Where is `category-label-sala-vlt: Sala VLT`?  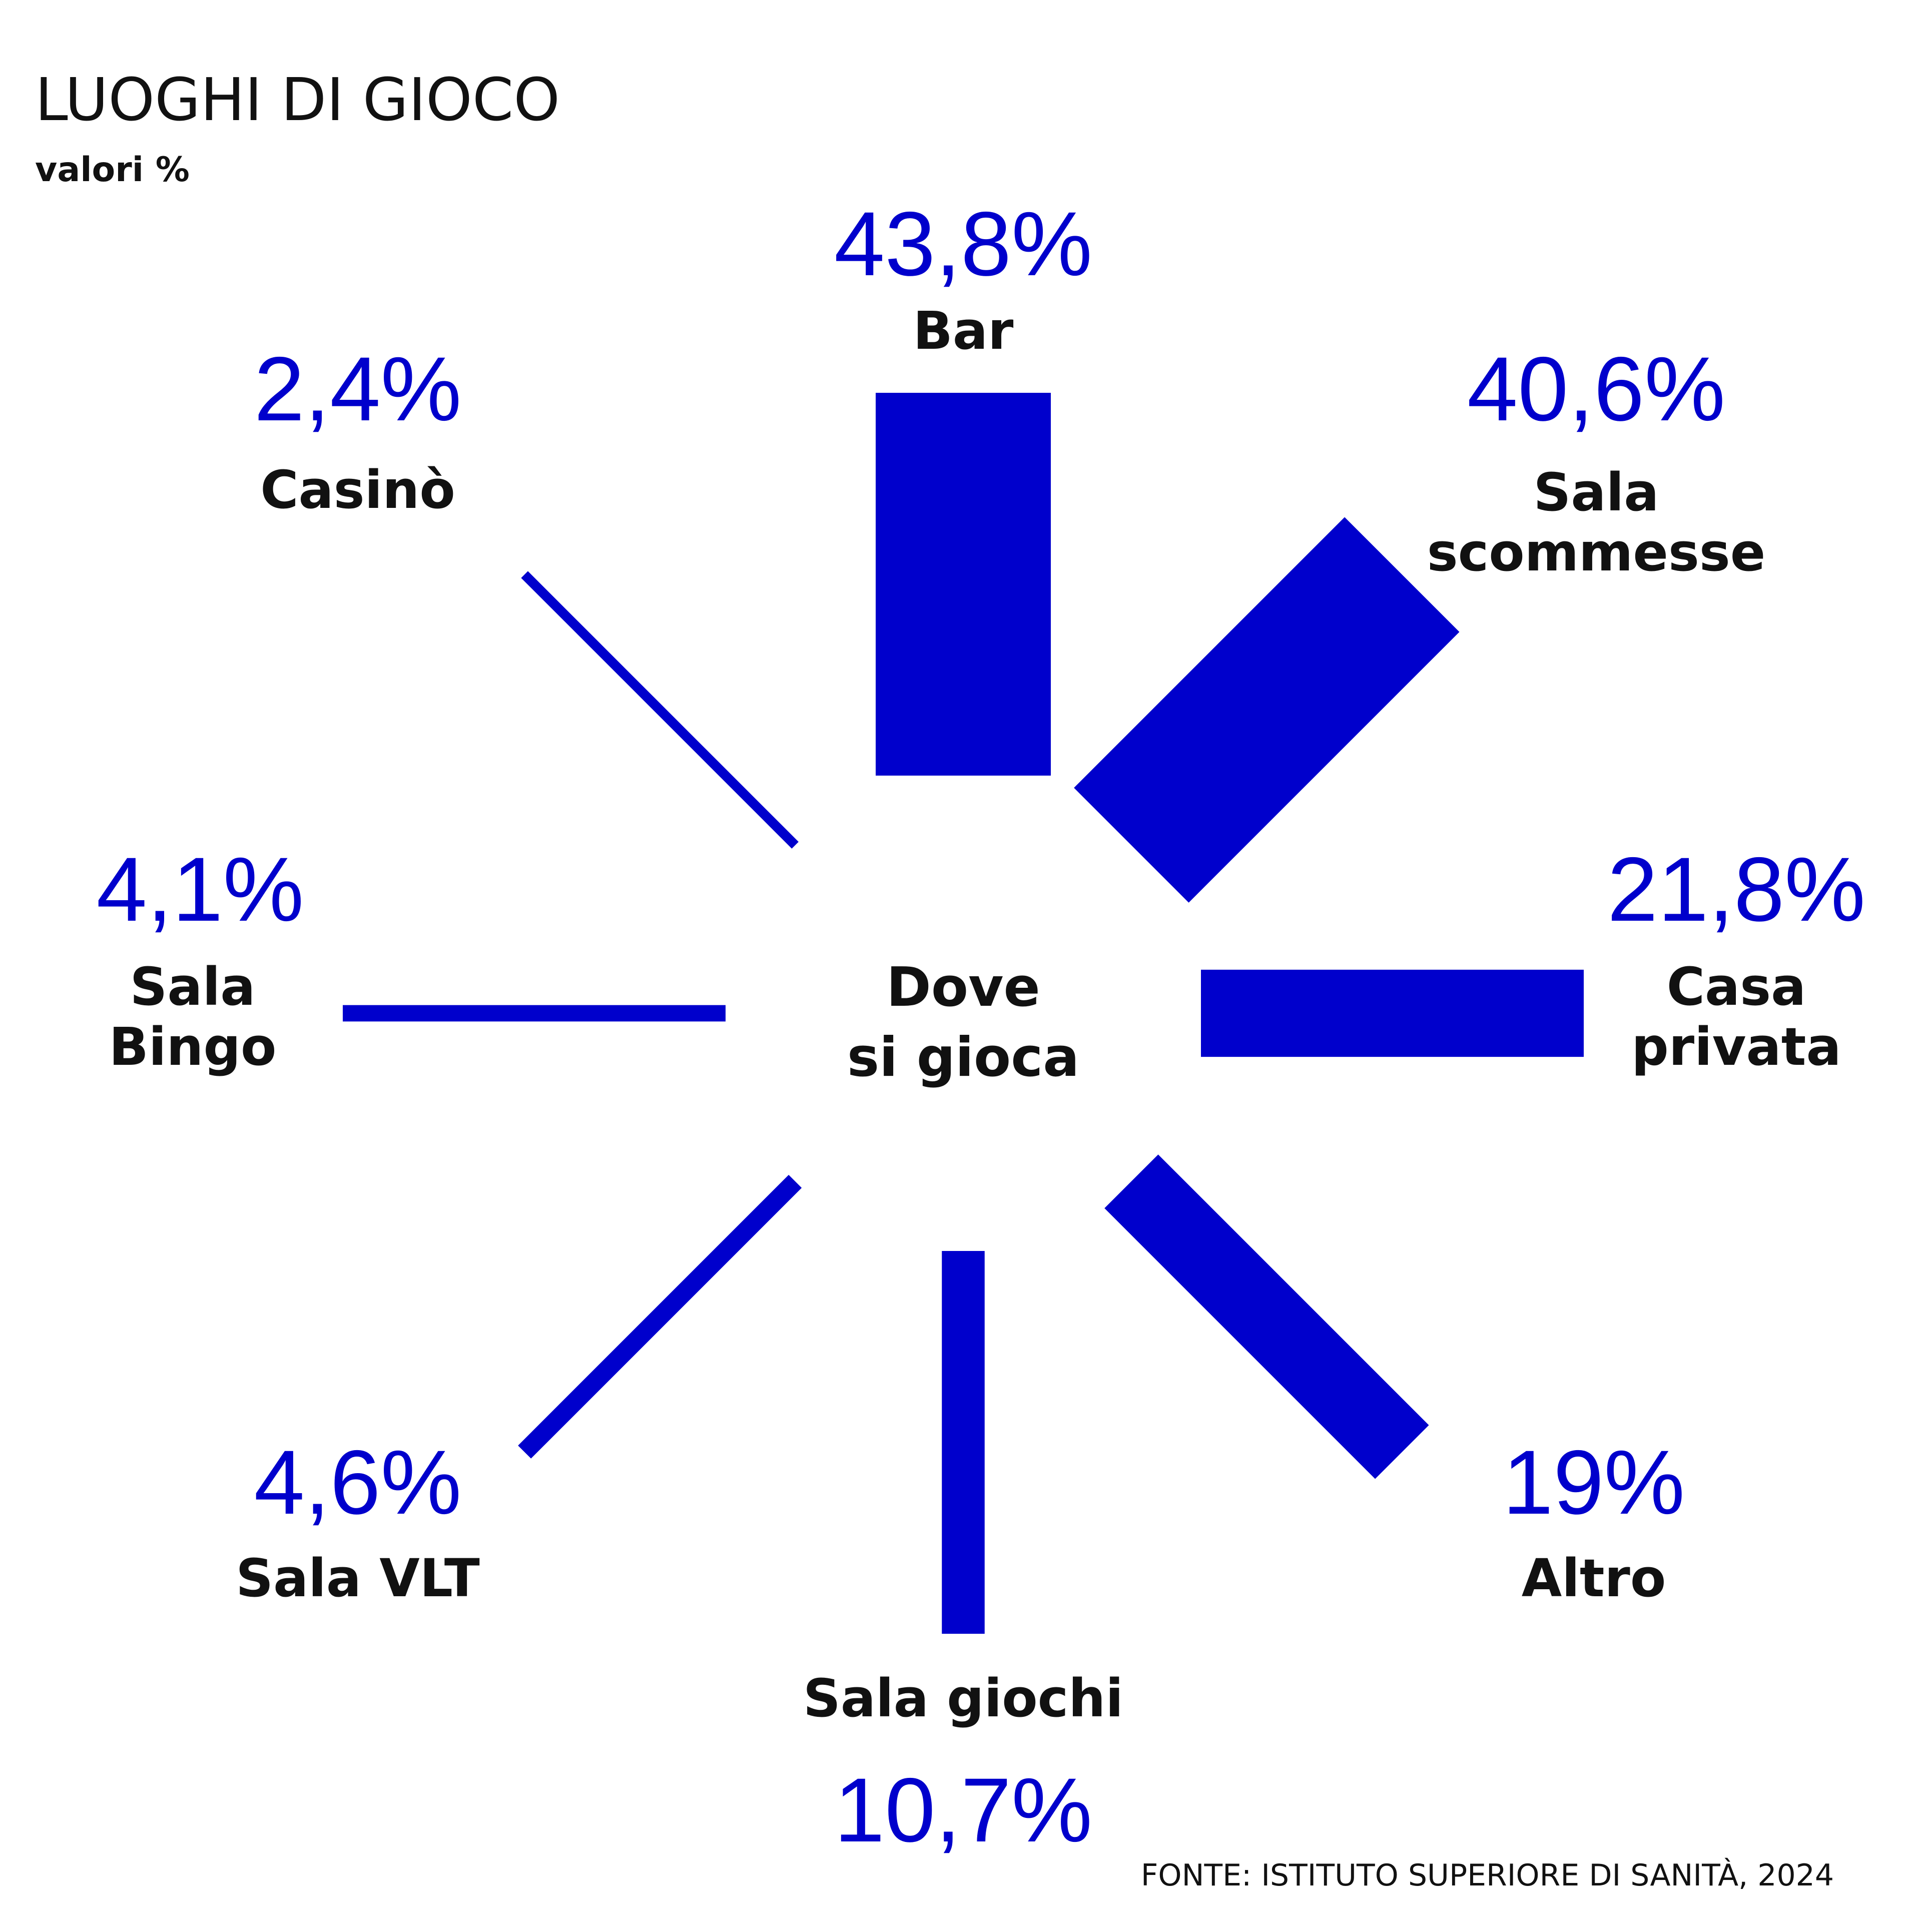
category-label-sala-vlt: Sala VLT is located at coordinates (358, 1578).